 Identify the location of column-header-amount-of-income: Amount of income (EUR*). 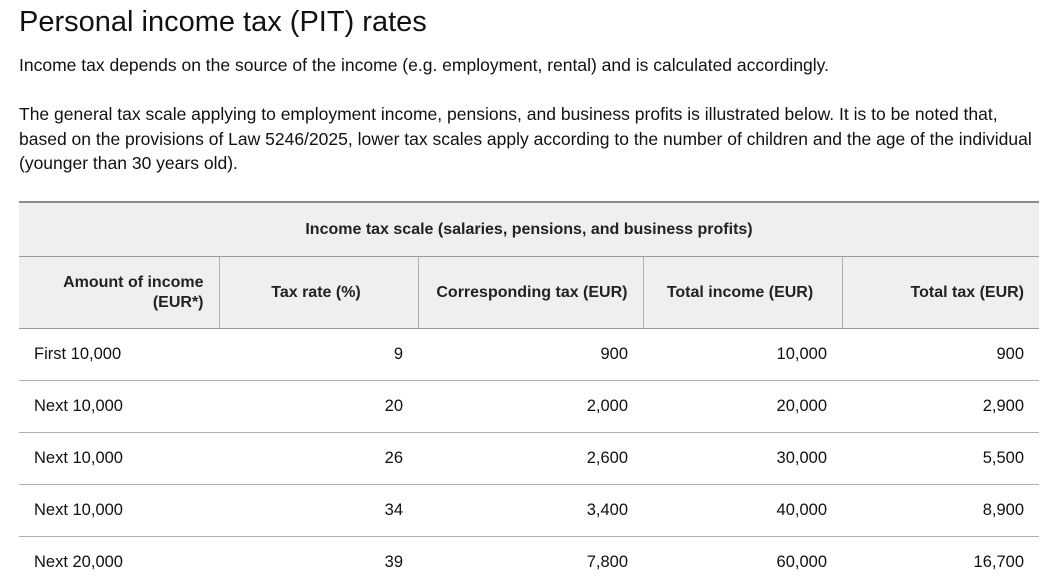
(119, 292).